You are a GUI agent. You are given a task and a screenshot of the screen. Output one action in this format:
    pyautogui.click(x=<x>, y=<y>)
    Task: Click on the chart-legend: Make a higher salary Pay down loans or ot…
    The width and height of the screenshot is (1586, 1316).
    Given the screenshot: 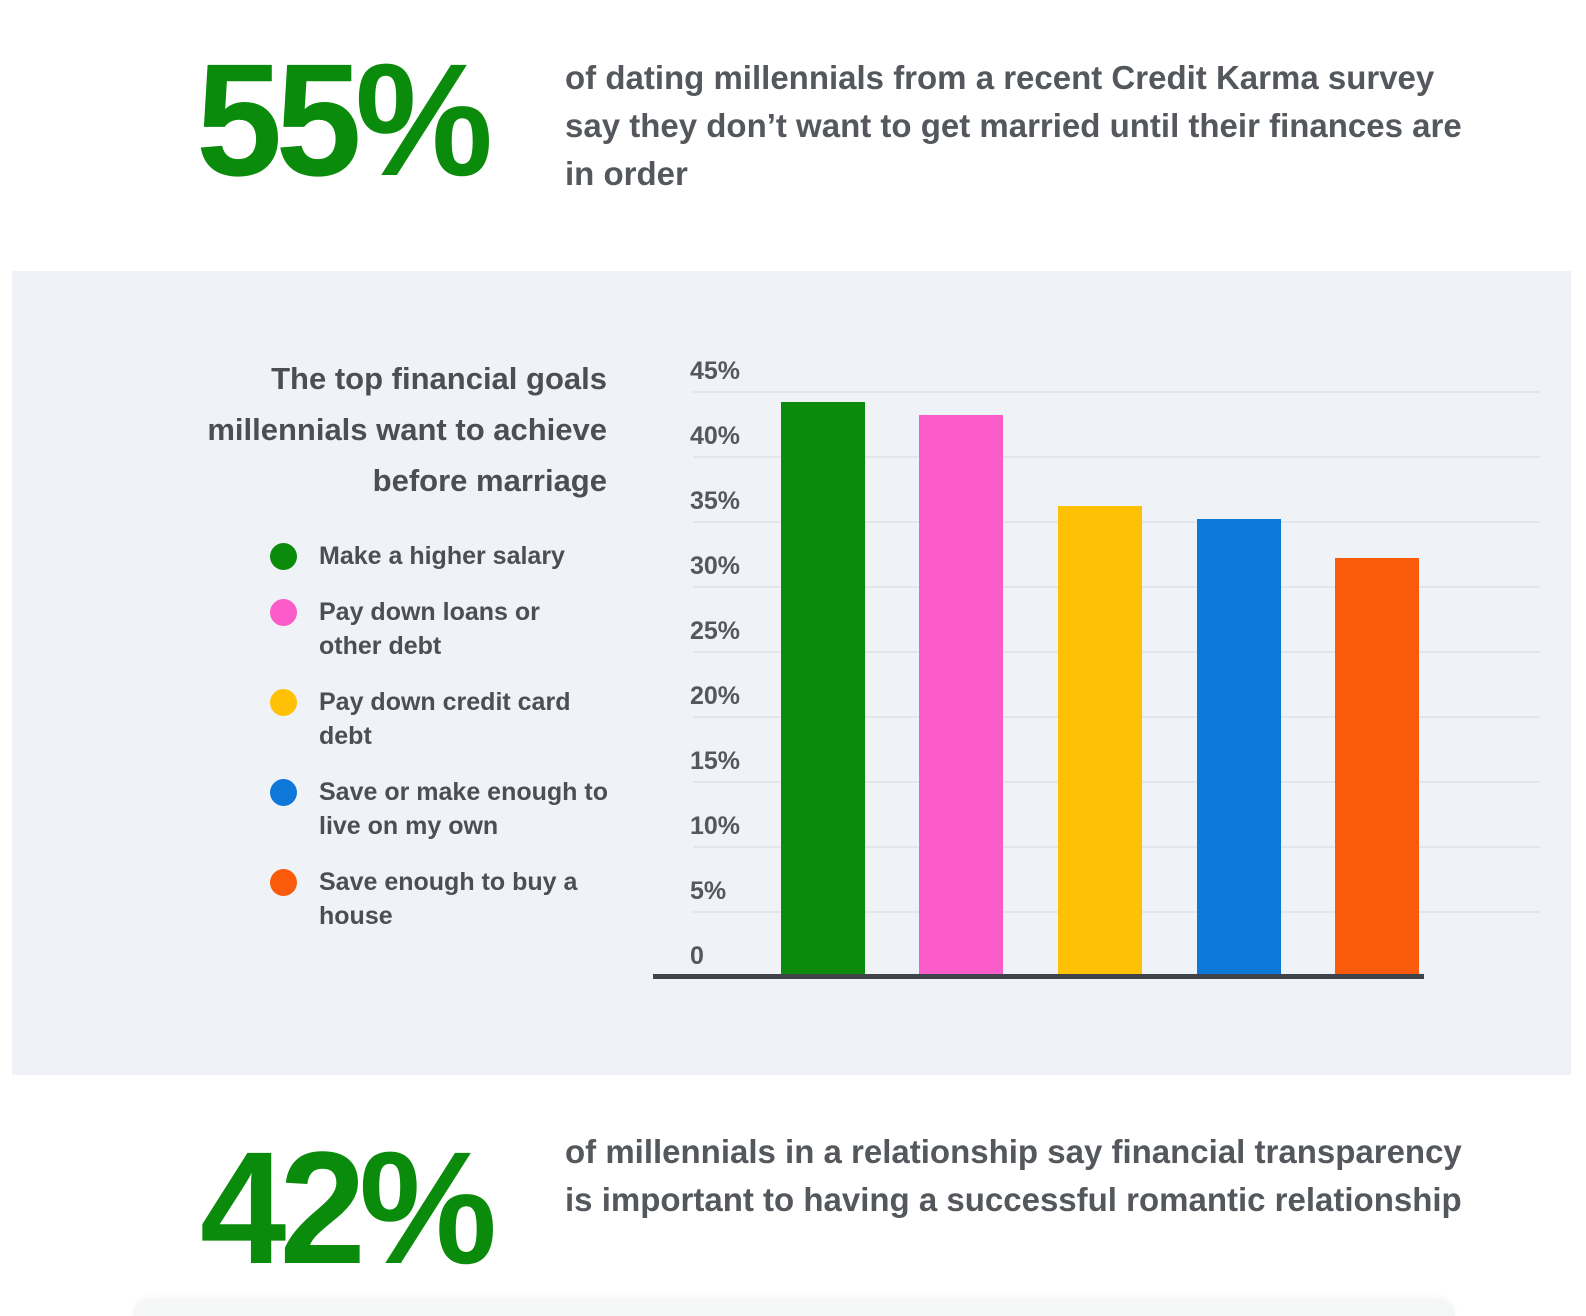 What is the action you would take?
    pyautogui.click(x=455, y=747)
    